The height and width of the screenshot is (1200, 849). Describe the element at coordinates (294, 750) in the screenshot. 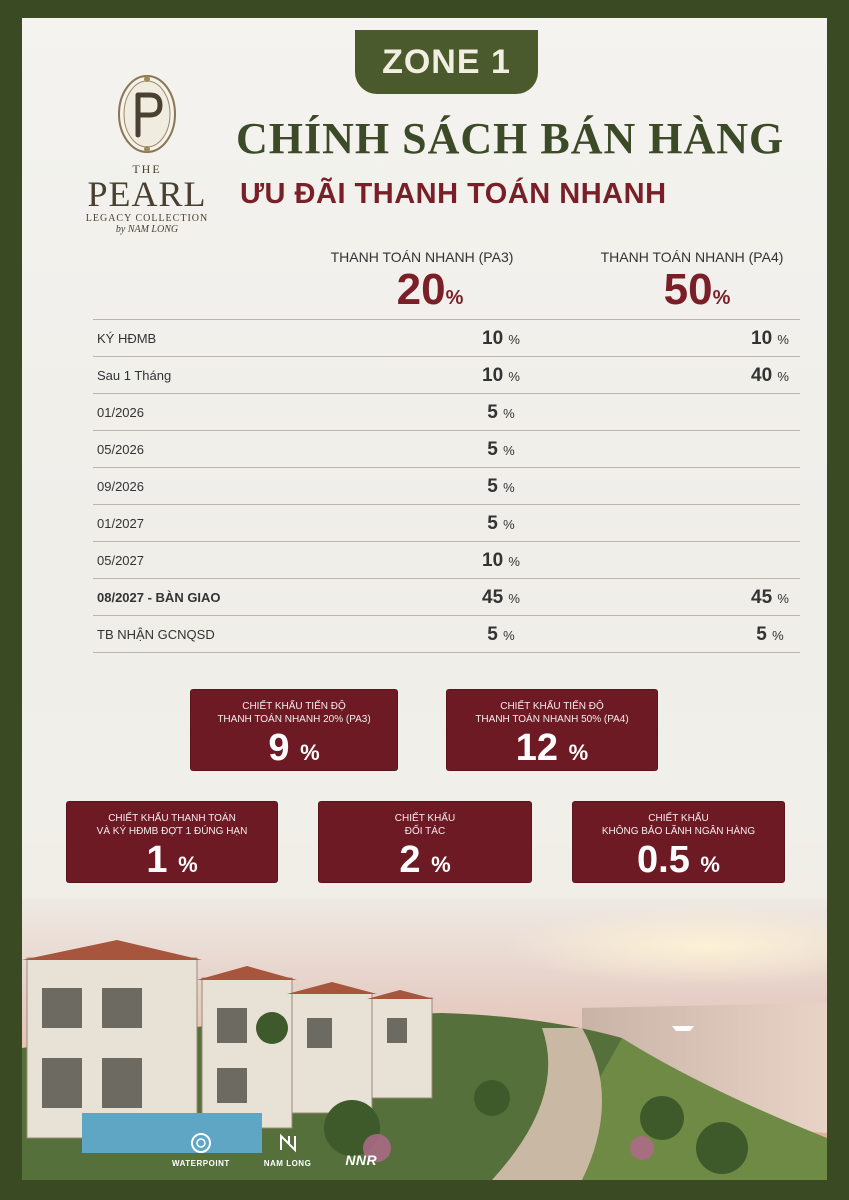

I see `discount-value: 9 %` at that location.